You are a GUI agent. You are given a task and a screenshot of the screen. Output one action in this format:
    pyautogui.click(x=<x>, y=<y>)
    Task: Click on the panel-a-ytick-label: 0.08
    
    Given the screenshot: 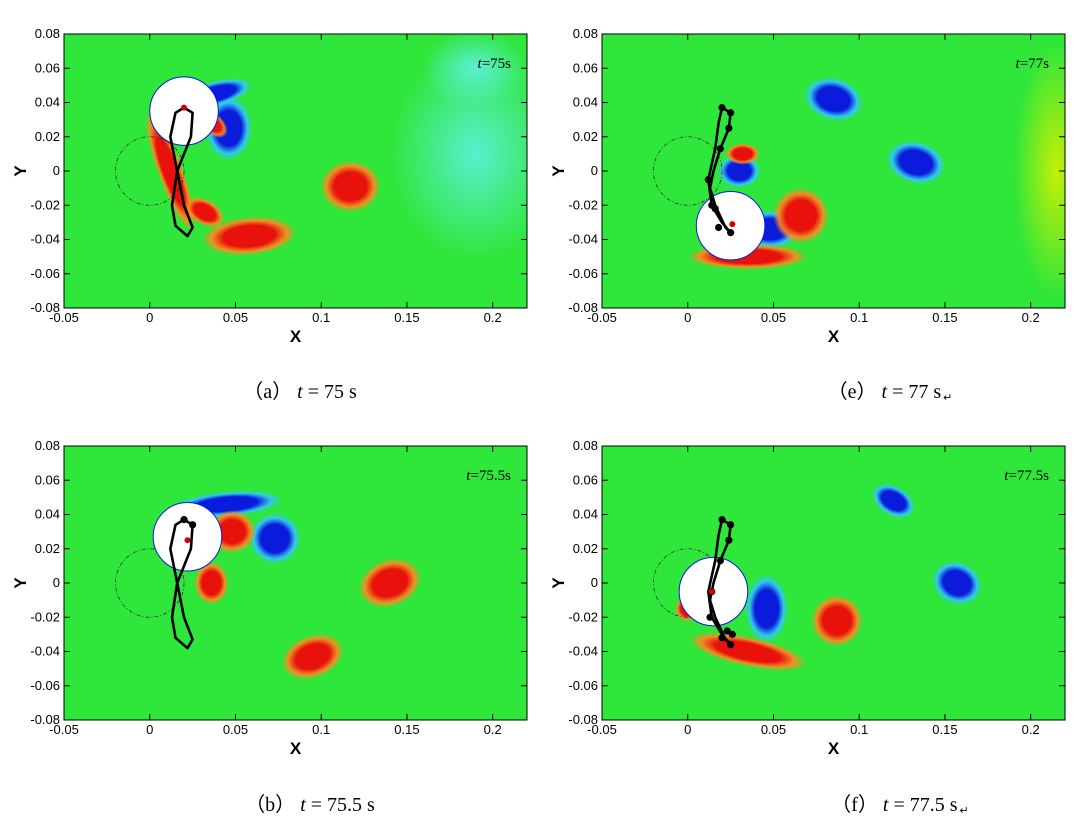 What is the action you would take?
    pyautogui.click(x=47, y=33)
    